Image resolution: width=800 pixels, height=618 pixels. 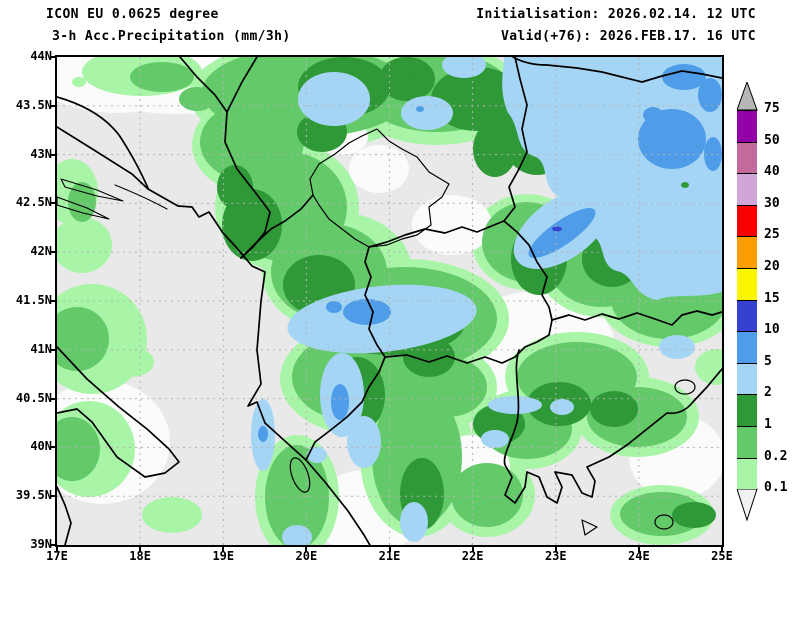 What do you see at coordinates (722, 556) in the screenshot?
I see `lon-axis-label: 25E` at bounding box center [722, 556].